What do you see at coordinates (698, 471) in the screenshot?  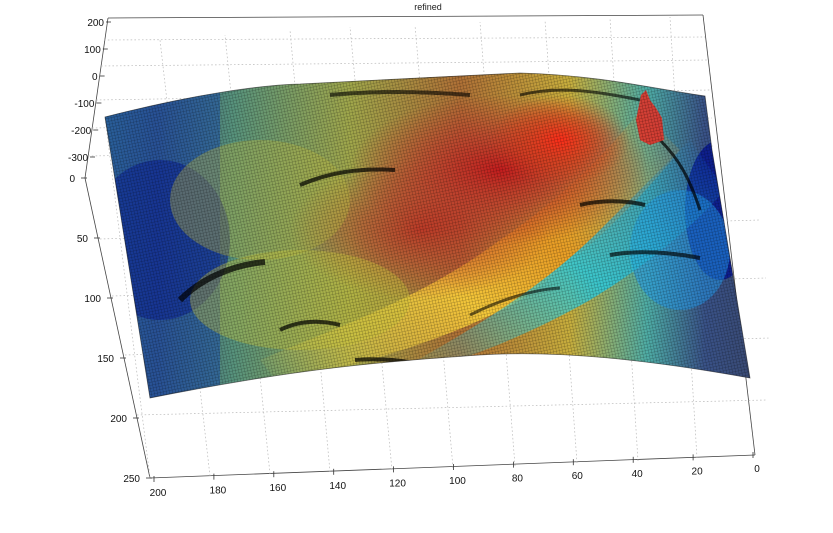 I see `tick-label: 20` at bounding box center [698, 471].